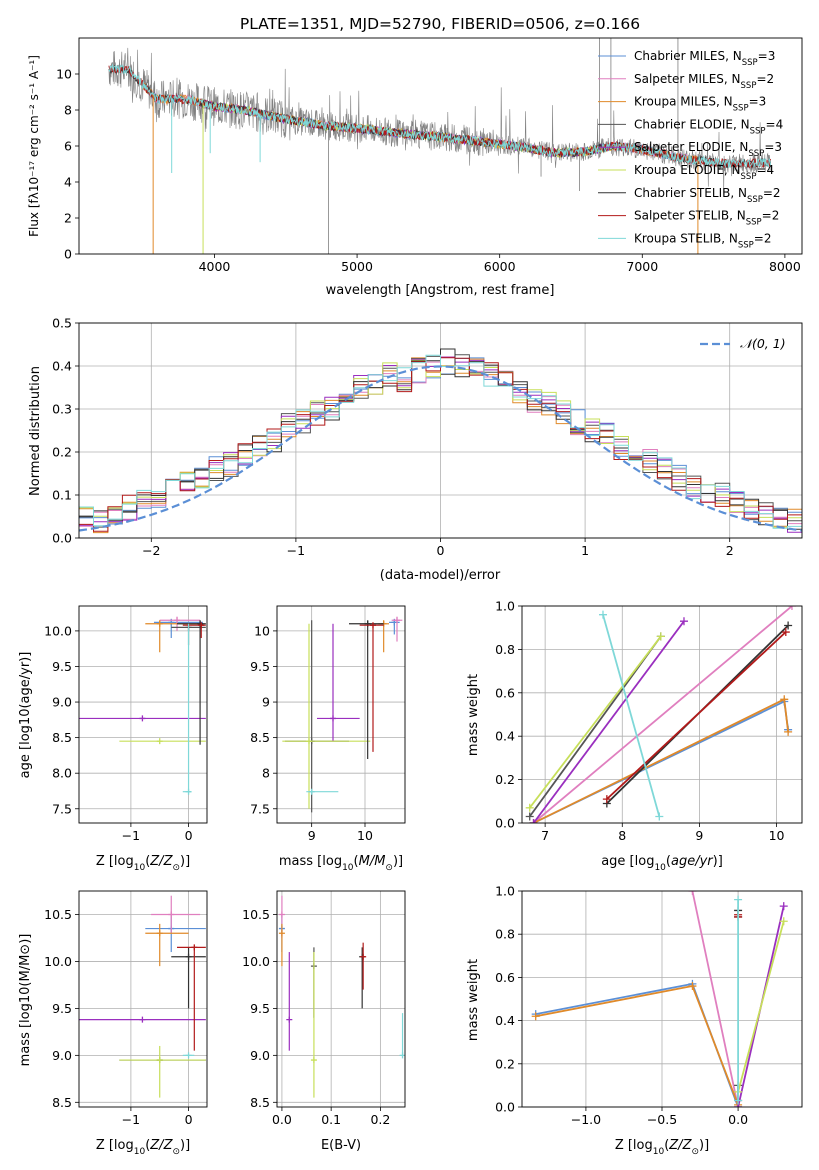 The width and height of the screenshot is (819, 1170). What do you see at coordinates (505, 692) in the screenshot?
I see `weight-vs-age-ytick-label: 0.6` at bounding box center [505, 692].